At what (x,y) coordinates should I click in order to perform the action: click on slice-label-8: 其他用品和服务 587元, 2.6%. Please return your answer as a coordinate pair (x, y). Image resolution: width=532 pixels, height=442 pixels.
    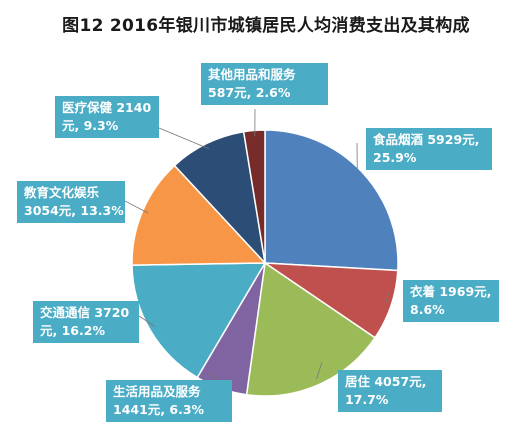
    Looking at the image, I should click on (264, 84).